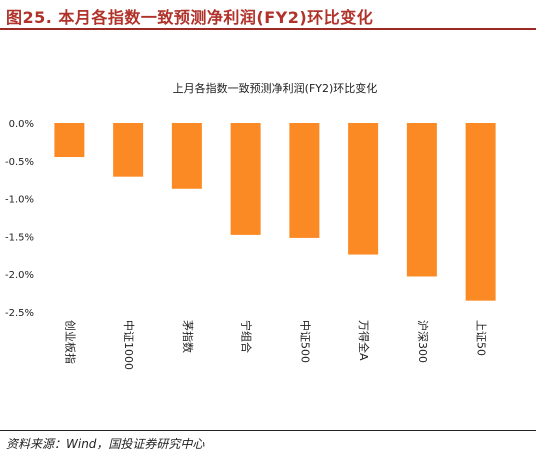  I want to click on x-tick-label: 宁组合, so click(247, 336).